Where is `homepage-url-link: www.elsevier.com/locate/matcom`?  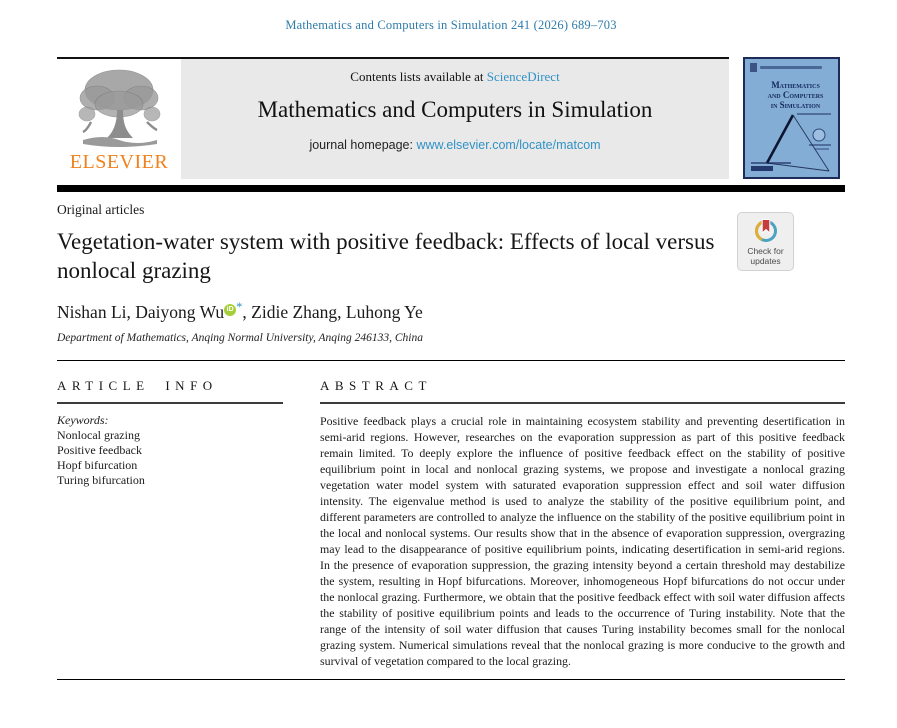 homepage-url-link: www.elsevier.com/locate/matcom is located at coordinates (508, 145).